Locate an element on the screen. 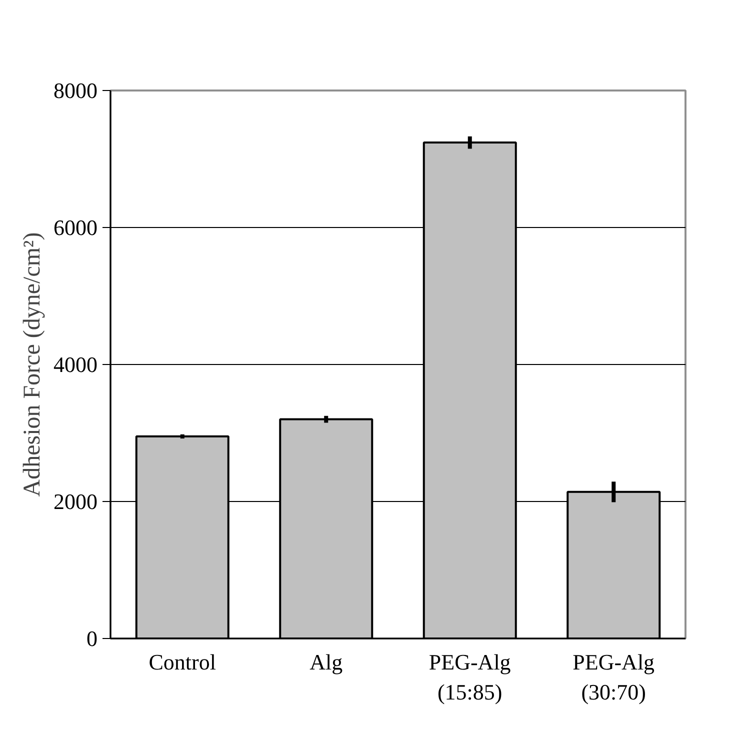 This screenshot has width=751, height=744. x-tick-label: PEG-Alg (15:85) is located at coordinates (469, 677).